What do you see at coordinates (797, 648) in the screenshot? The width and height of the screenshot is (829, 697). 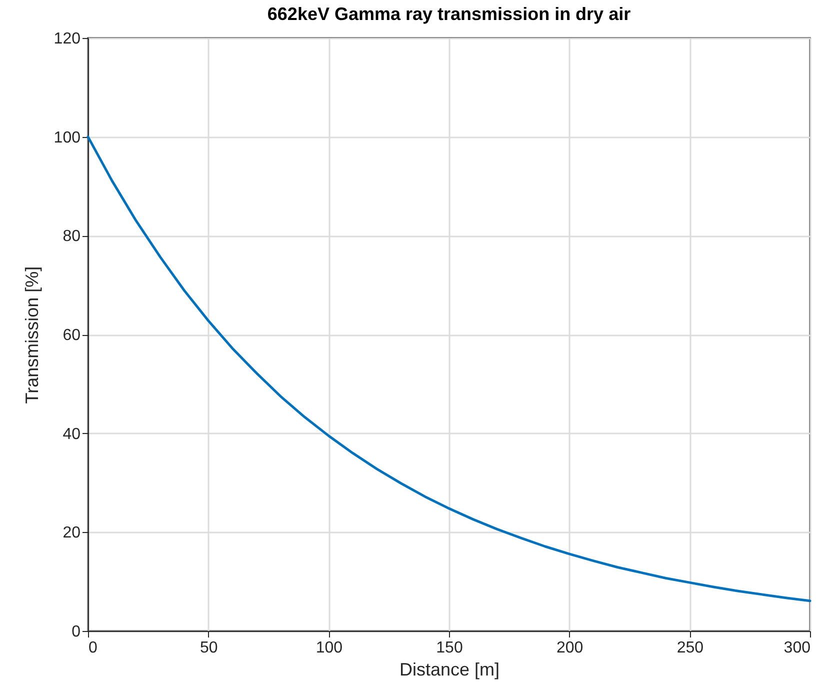 I see `x-tick-label: 300` at bounding box center [797, 648].